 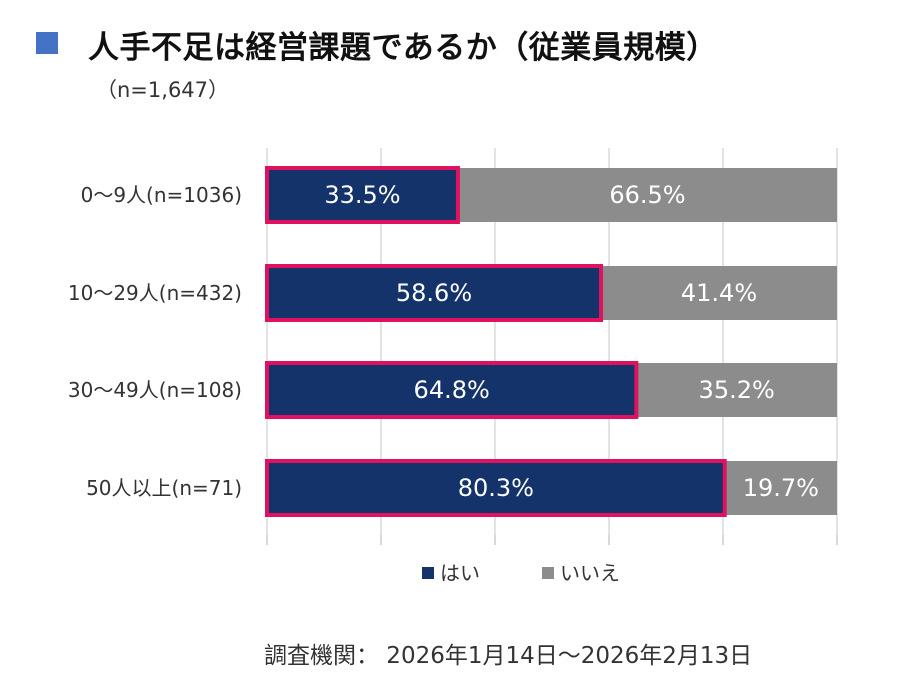 I want to click on data-label: 80.3%, so click(x=496, y=488).